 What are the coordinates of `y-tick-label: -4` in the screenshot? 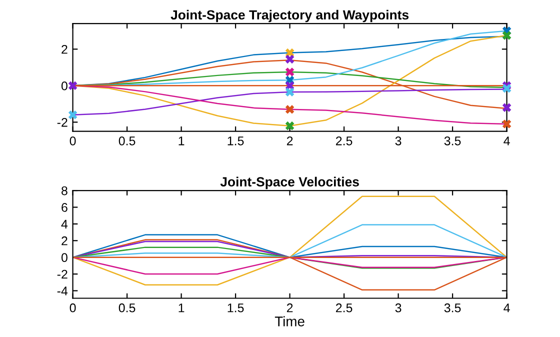 It's located at (62, 291).